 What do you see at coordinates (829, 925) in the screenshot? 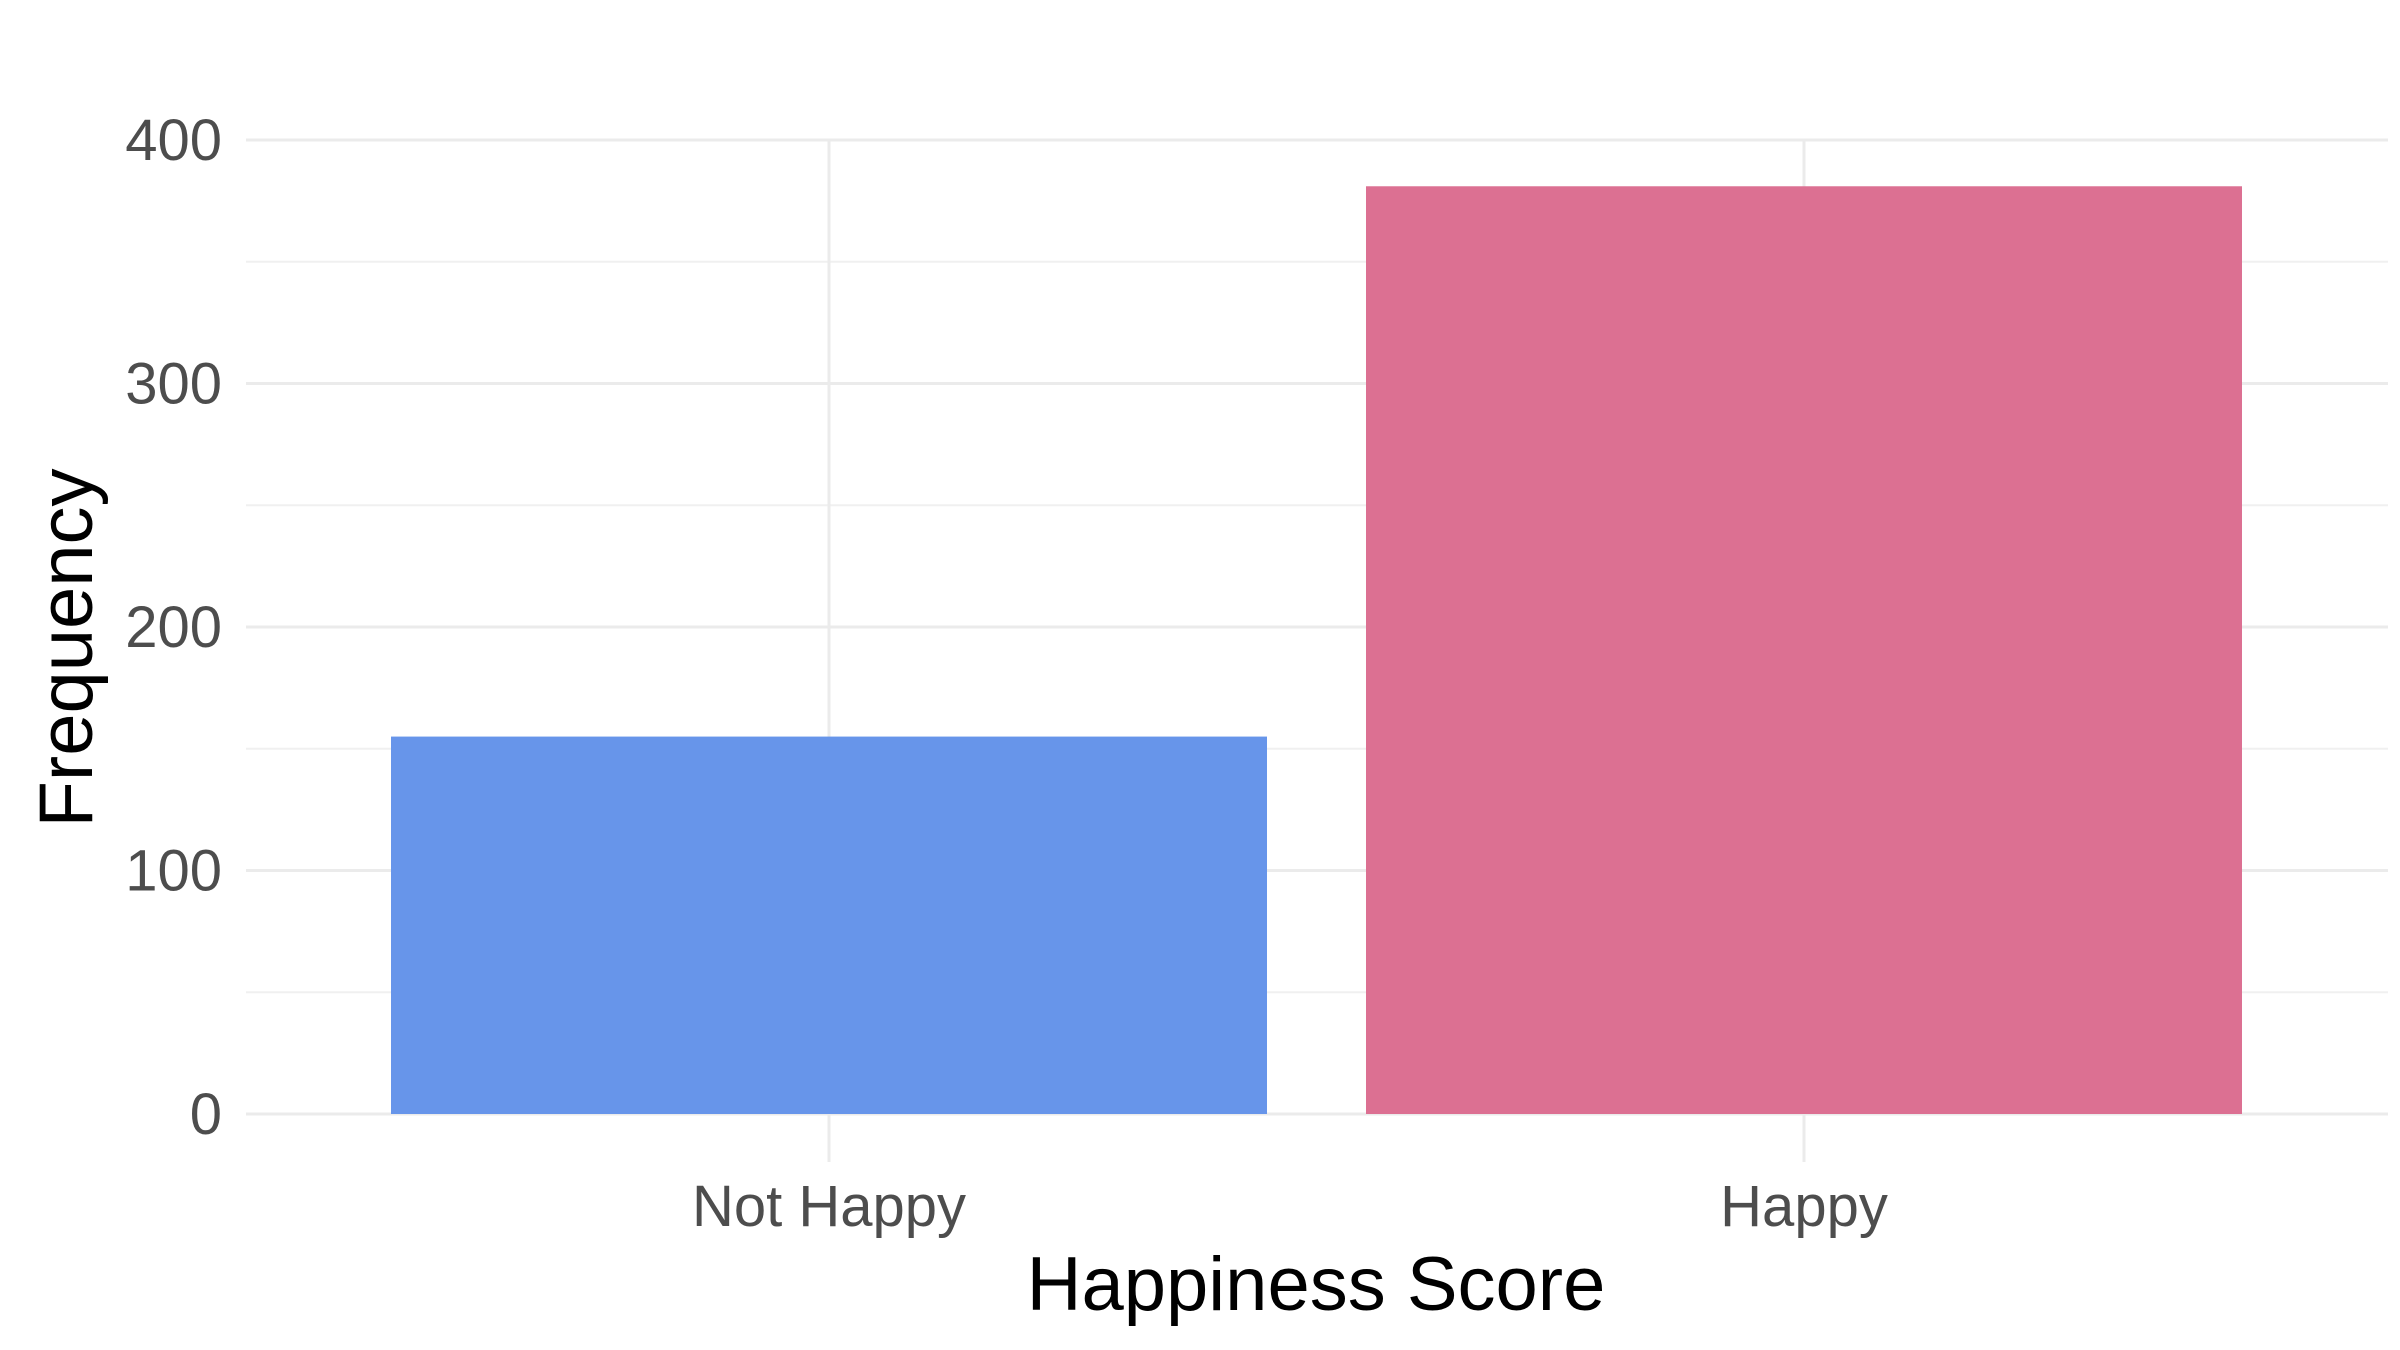
I see `bar-not-happy` at bounding box center [829, 925].